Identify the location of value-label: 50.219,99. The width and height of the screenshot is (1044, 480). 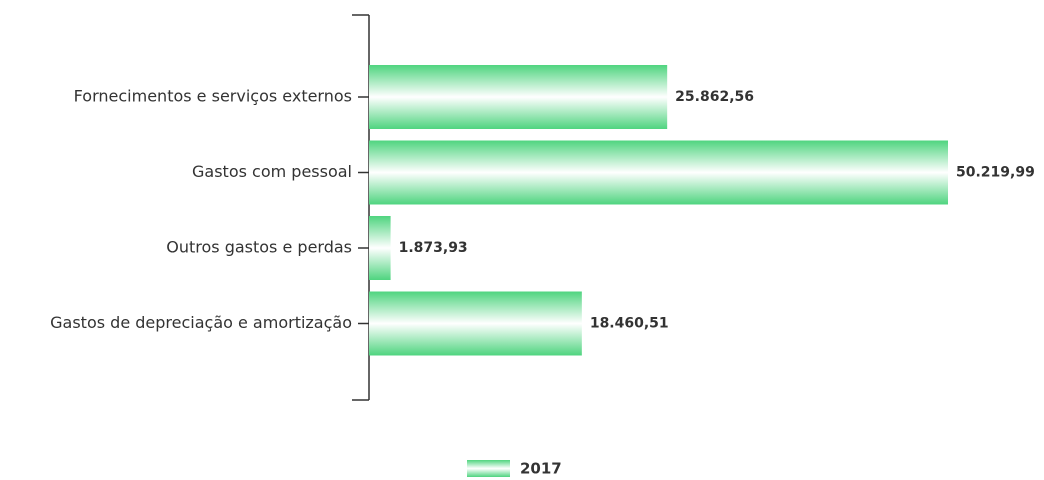
(995, 173).